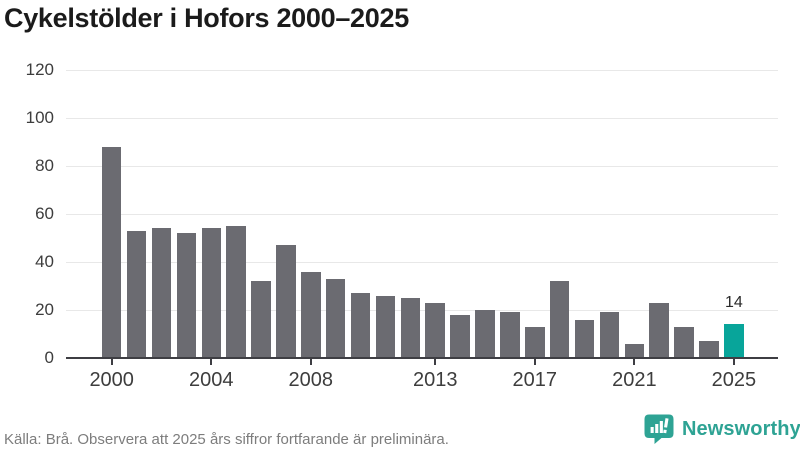 The image size is (800, 450). Describe the element at coordinates (684, 342) in the screenshot. I see `bar-2023` at that location.